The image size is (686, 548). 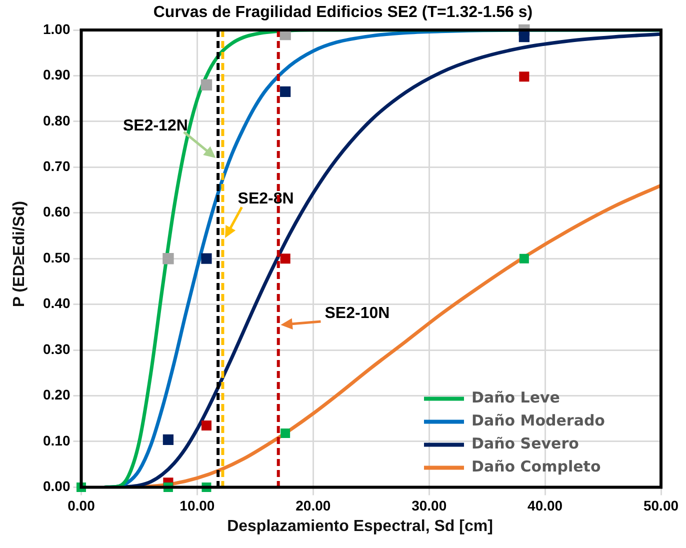 What do you see at coordinates (56, 440) in the screenshot?
I see `y-tick-label: 0.10` at bounding box center [56, 440].